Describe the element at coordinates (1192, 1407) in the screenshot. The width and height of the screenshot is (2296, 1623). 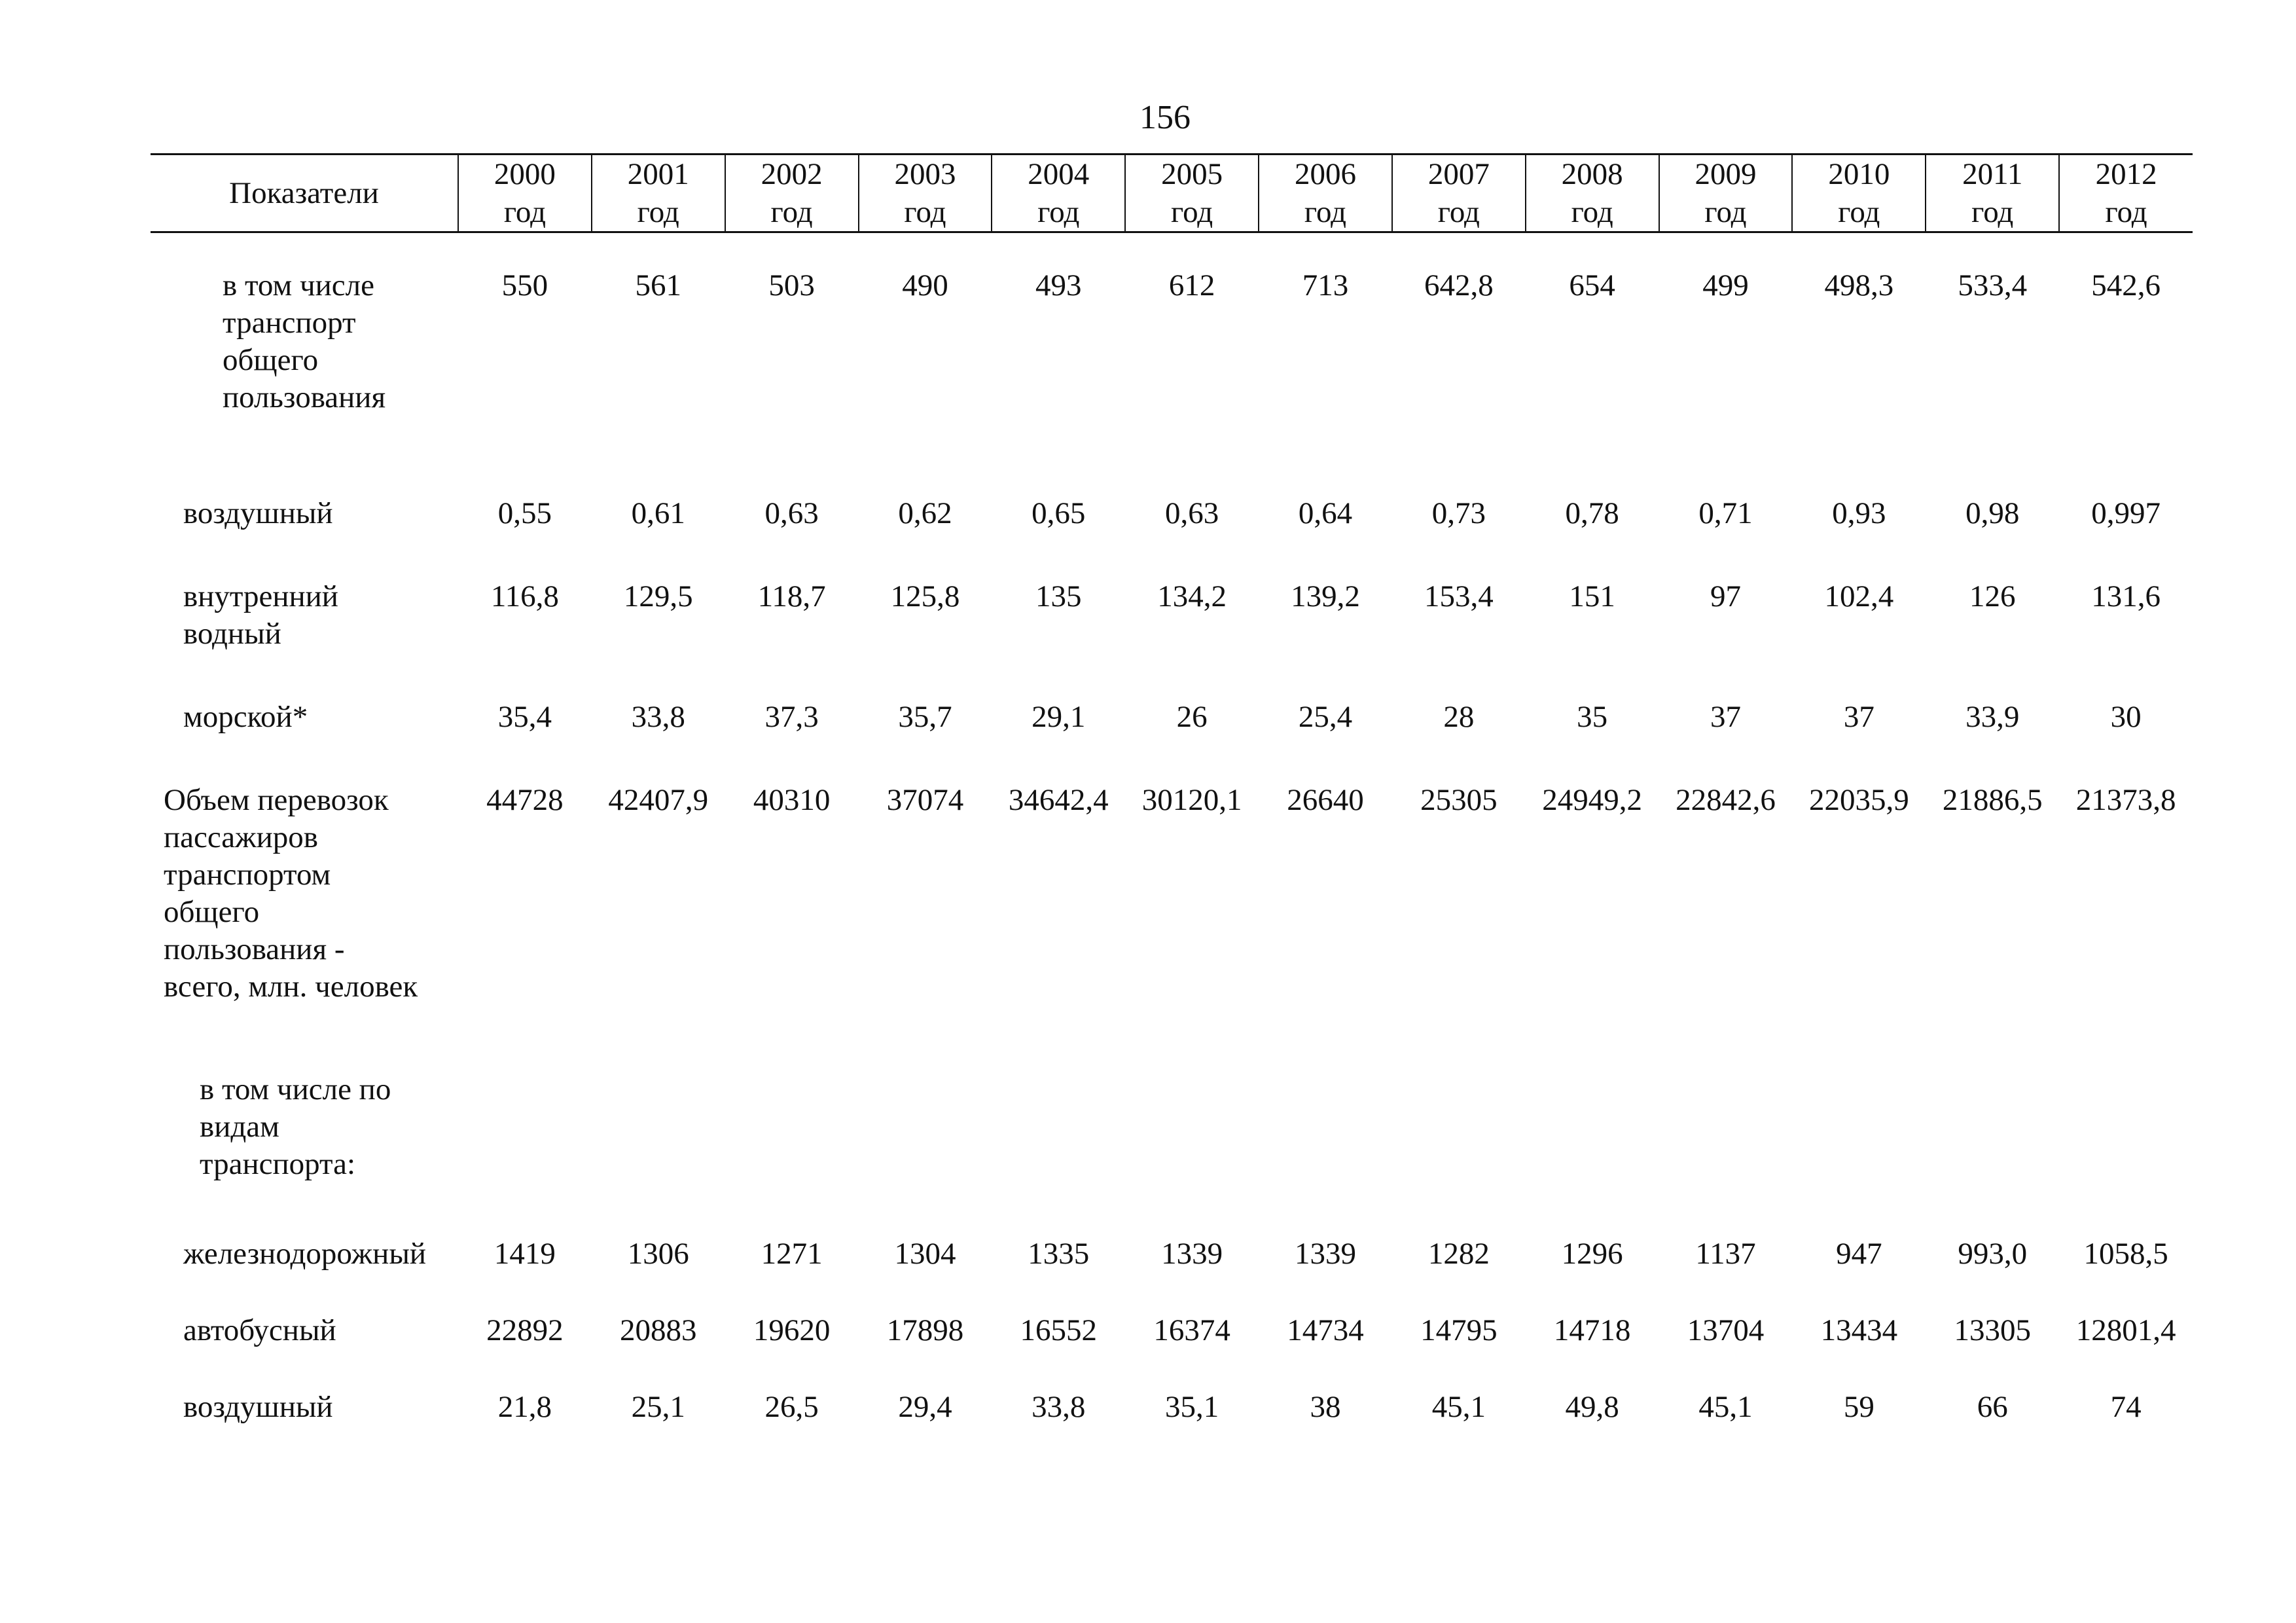
I see `table-cell: 35,1` at that location.